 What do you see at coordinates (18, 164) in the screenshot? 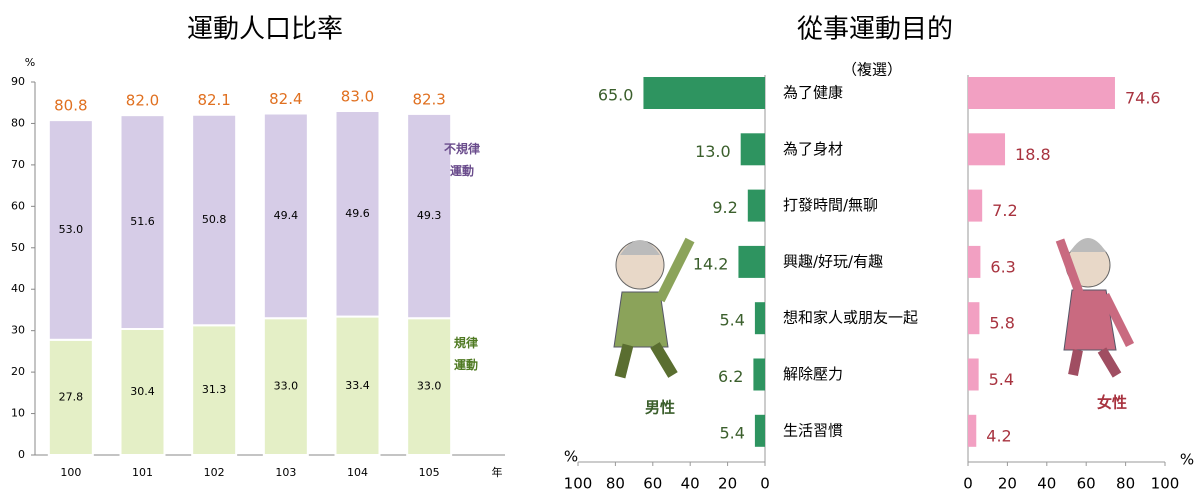
I see `y-tick-label: 70` at bounding box center [18, 164].